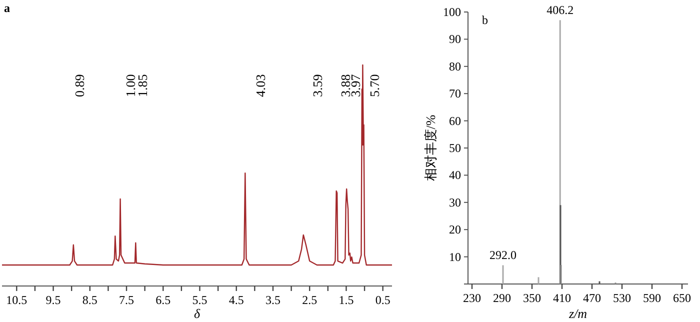 The height and width of the screenshot is (322, 700). I want to click on x-axis-title: δ, so click(197, 313).